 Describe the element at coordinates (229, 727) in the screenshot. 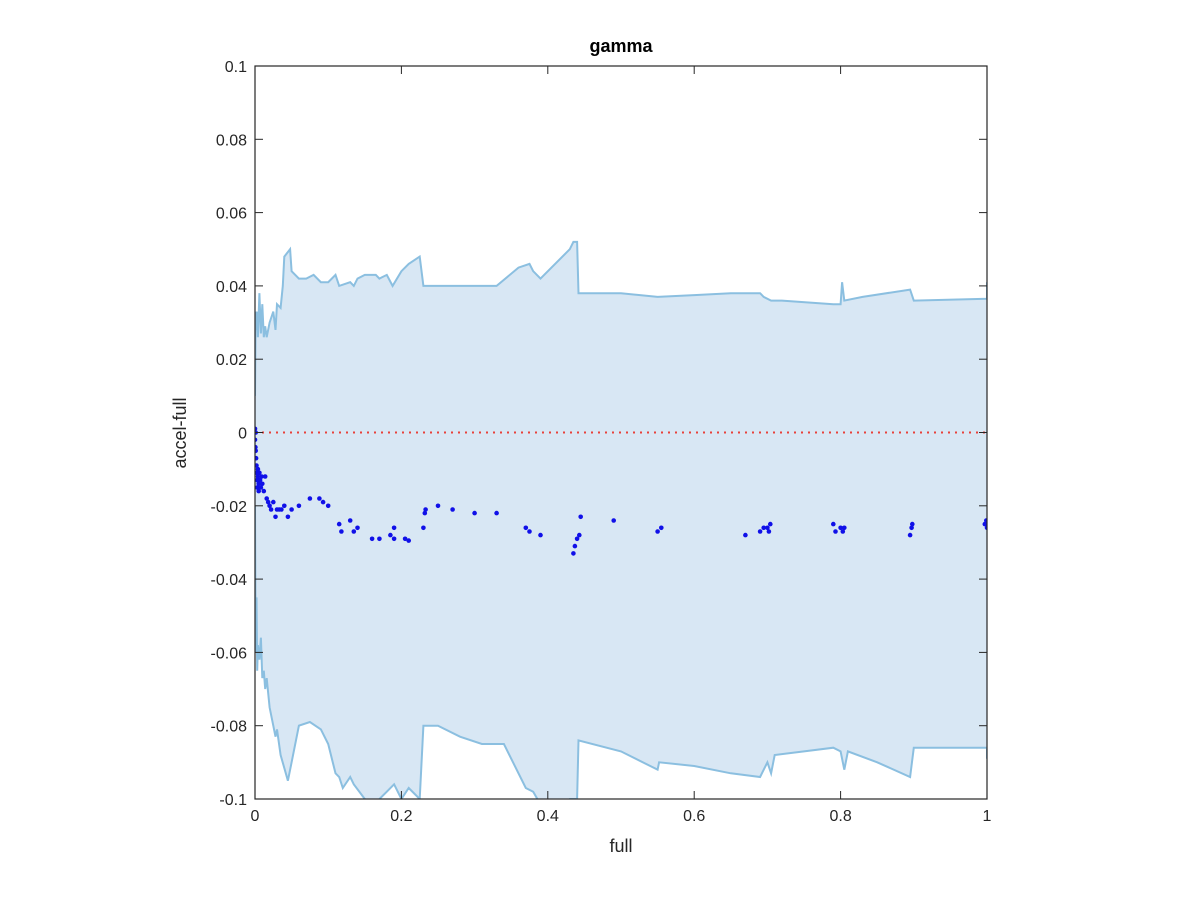

I see `y-tick-label: -0.08` at that location.